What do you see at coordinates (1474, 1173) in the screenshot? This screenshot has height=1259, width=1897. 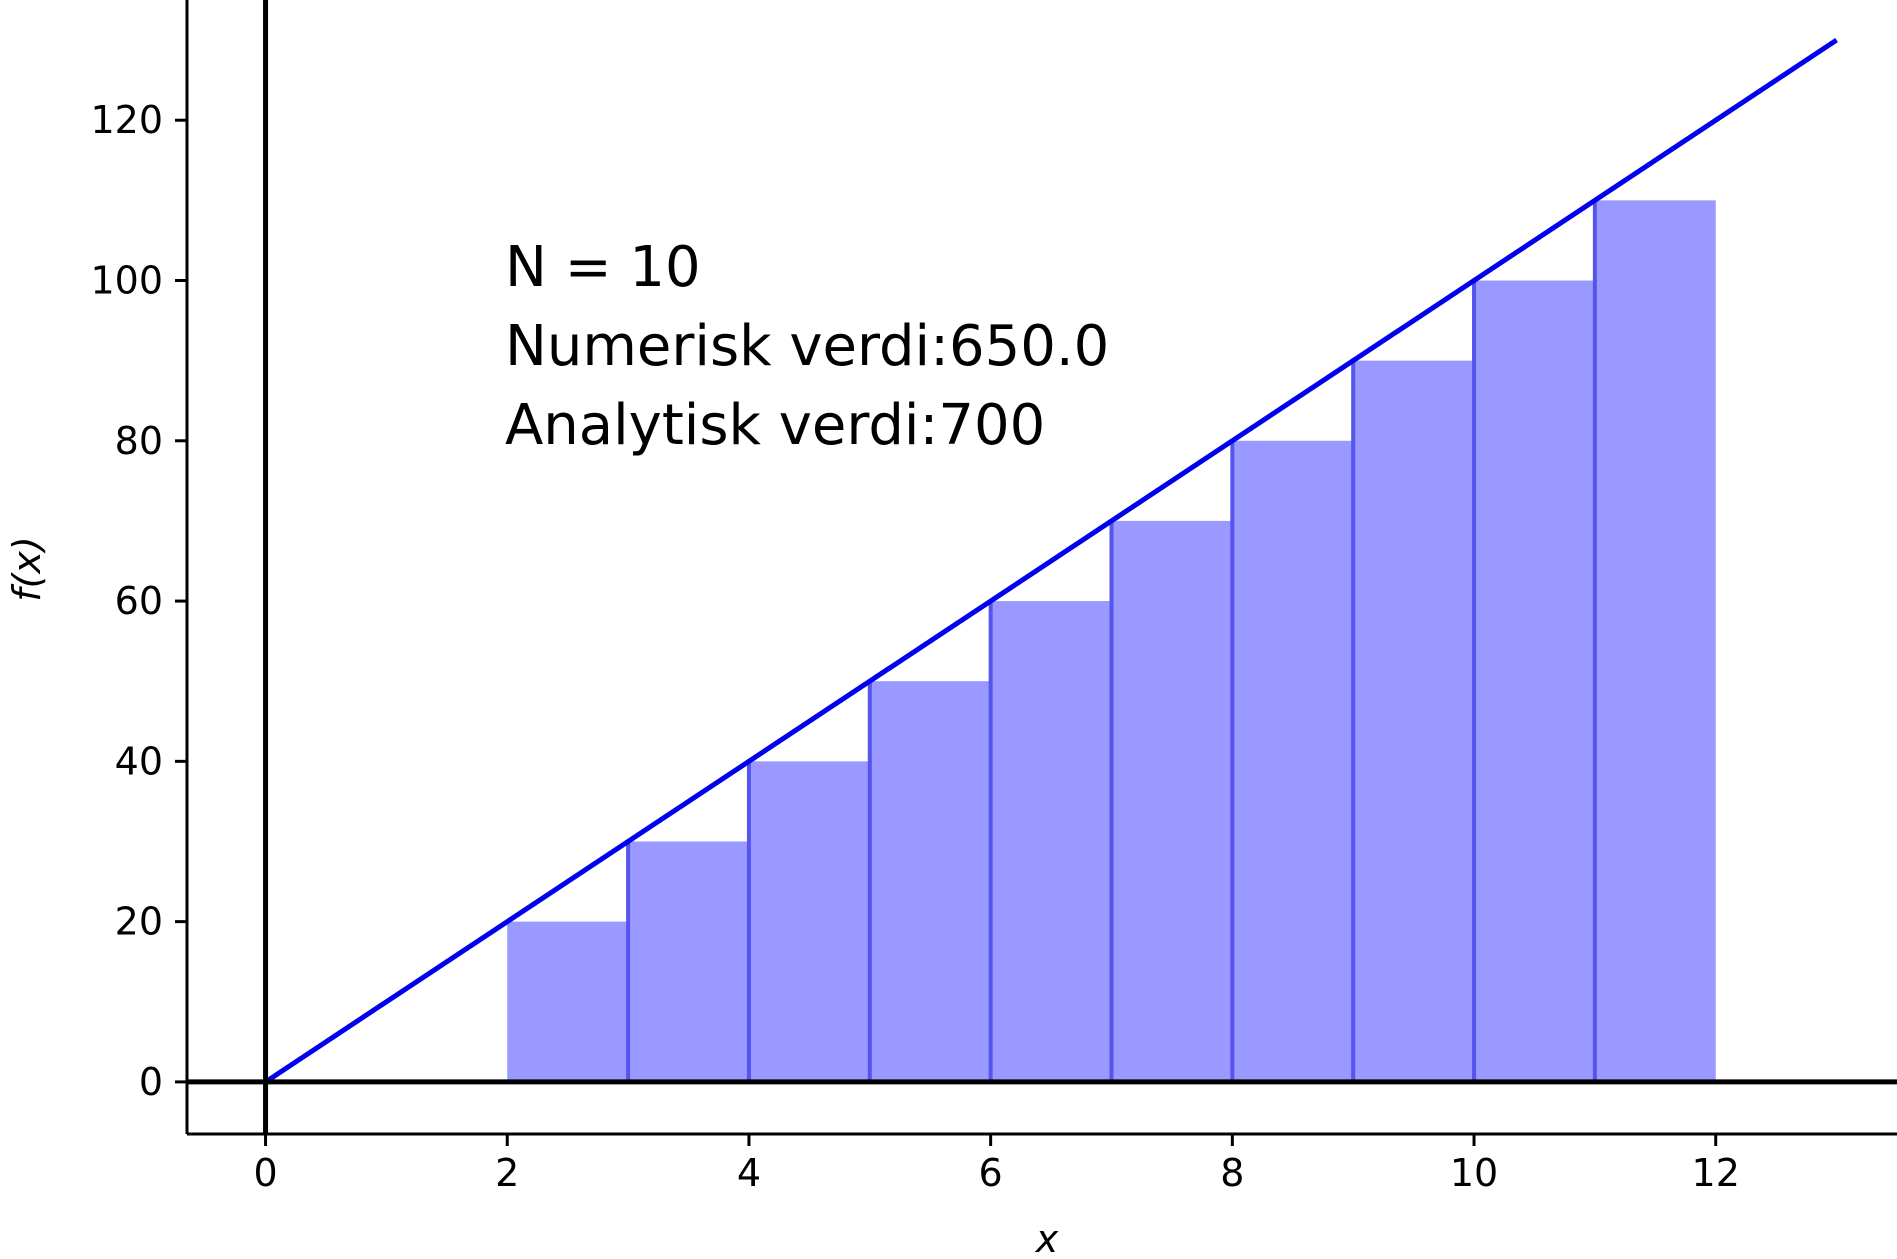 I see `x-tick-label: 10` at bounding box center [1474, 1173].